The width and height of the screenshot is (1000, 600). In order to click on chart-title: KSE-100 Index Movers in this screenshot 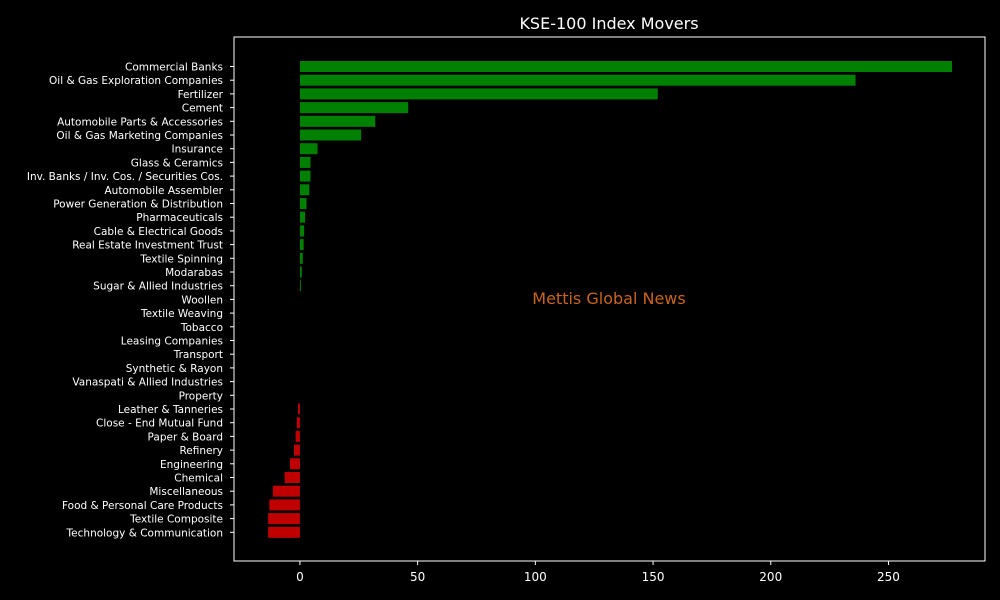, I will do `click(608, 23)`.